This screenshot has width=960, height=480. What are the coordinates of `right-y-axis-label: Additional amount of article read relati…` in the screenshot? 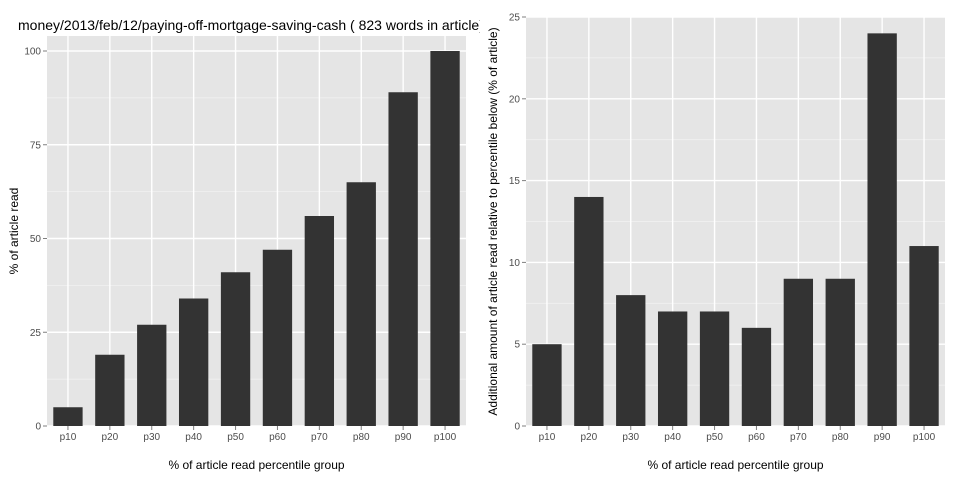 It's located at (493, 221).